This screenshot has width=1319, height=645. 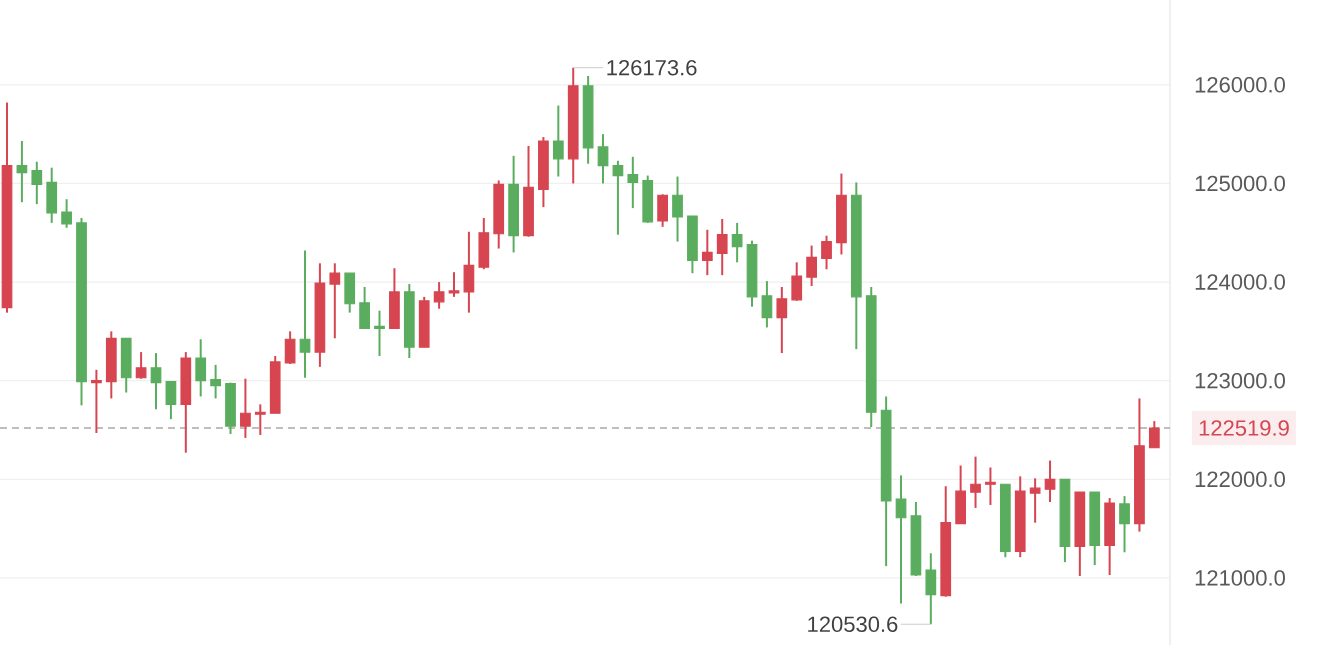 What do you see at coordinates (1240, 380) in the screenshot?
I see `y-tick-label: 123000.0` at bounding box center [1240, 380].